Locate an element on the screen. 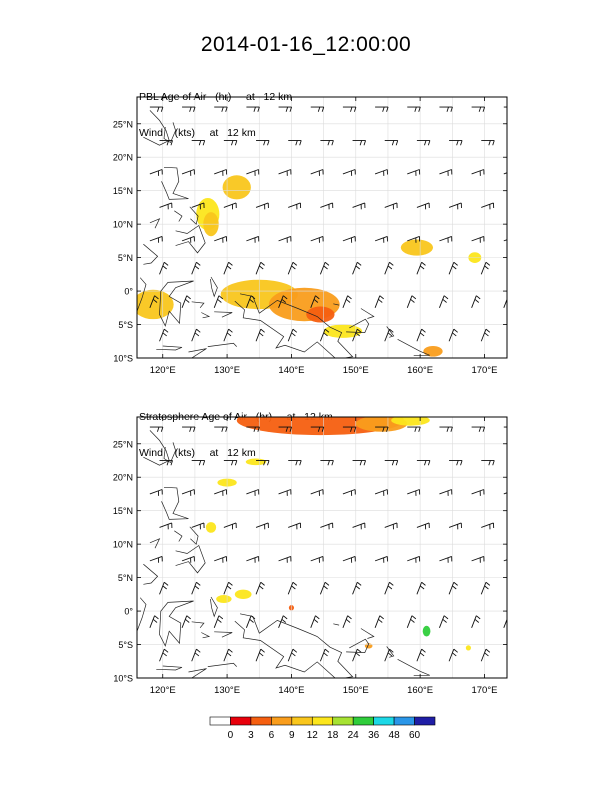 This screenshot has height=792, width=612. colorbar-label: 6 is located at coordinates (272, 735).